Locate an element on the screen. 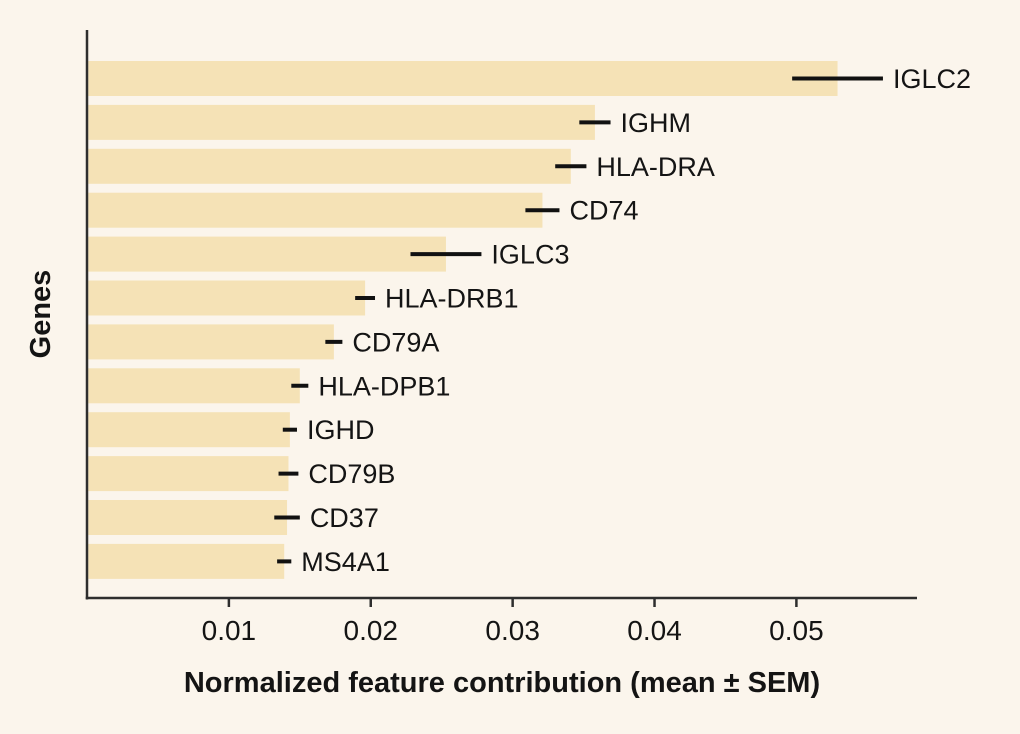 This screenshot has height=734, width=1020. bar-hla-dra is located at coordinates (329, 166).